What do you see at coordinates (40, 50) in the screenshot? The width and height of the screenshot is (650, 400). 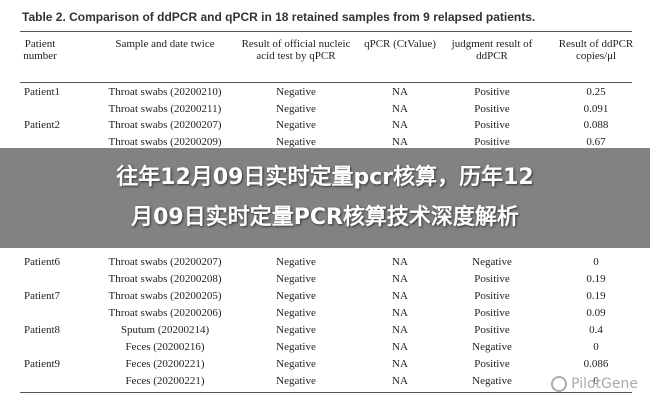 I see `column-header: Patient number` at bounding box center [40, 50].